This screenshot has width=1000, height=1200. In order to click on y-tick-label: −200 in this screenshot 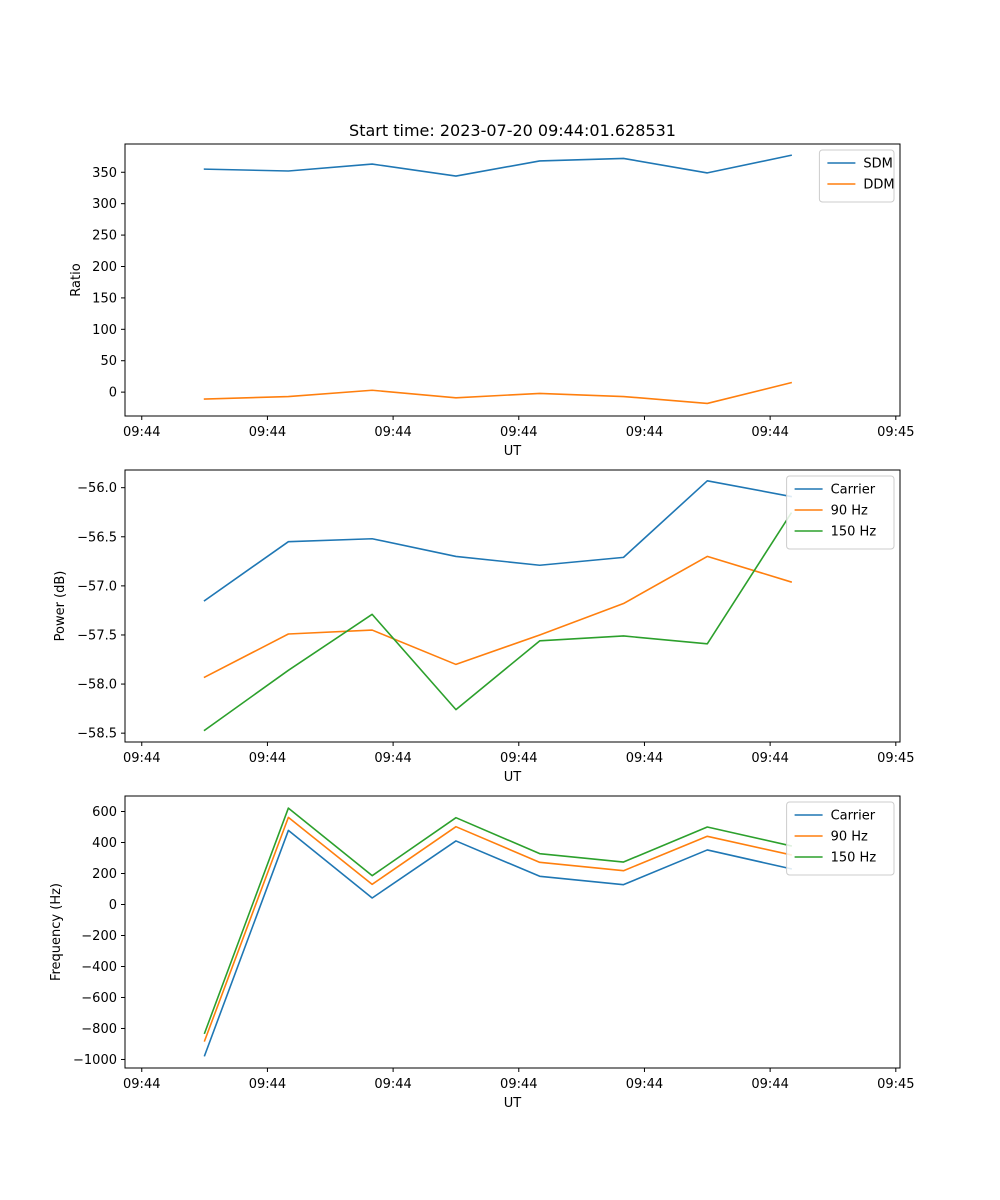, I will do `click(99, 936)`.